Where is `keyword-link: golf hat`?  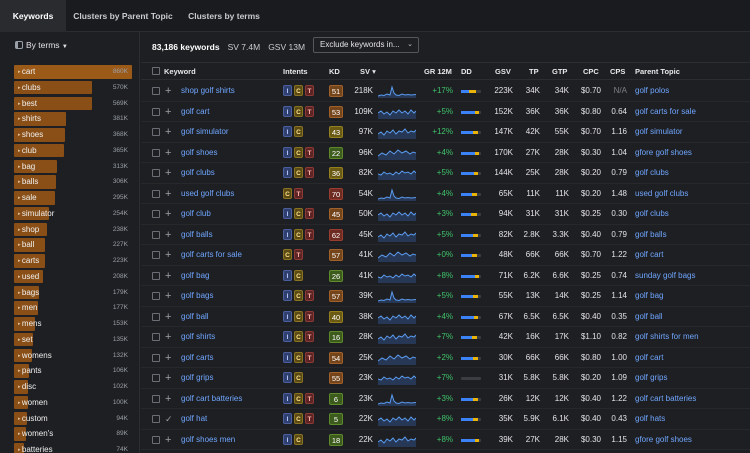
keyword-link: golf hat is located at coordinates (194, 418).